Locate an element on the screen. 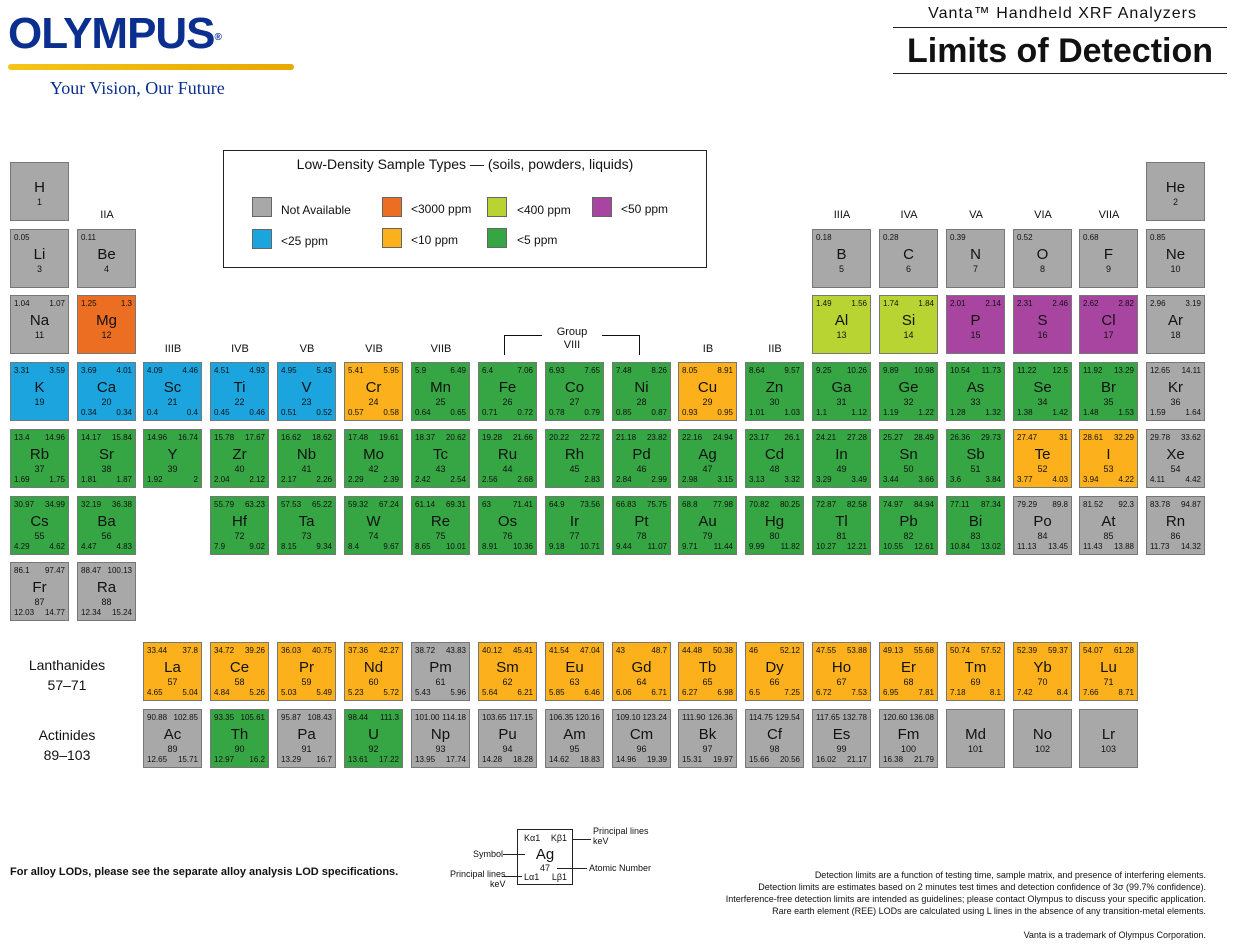  line-energy-br: 6.21 is located at coordinates (525, 692).